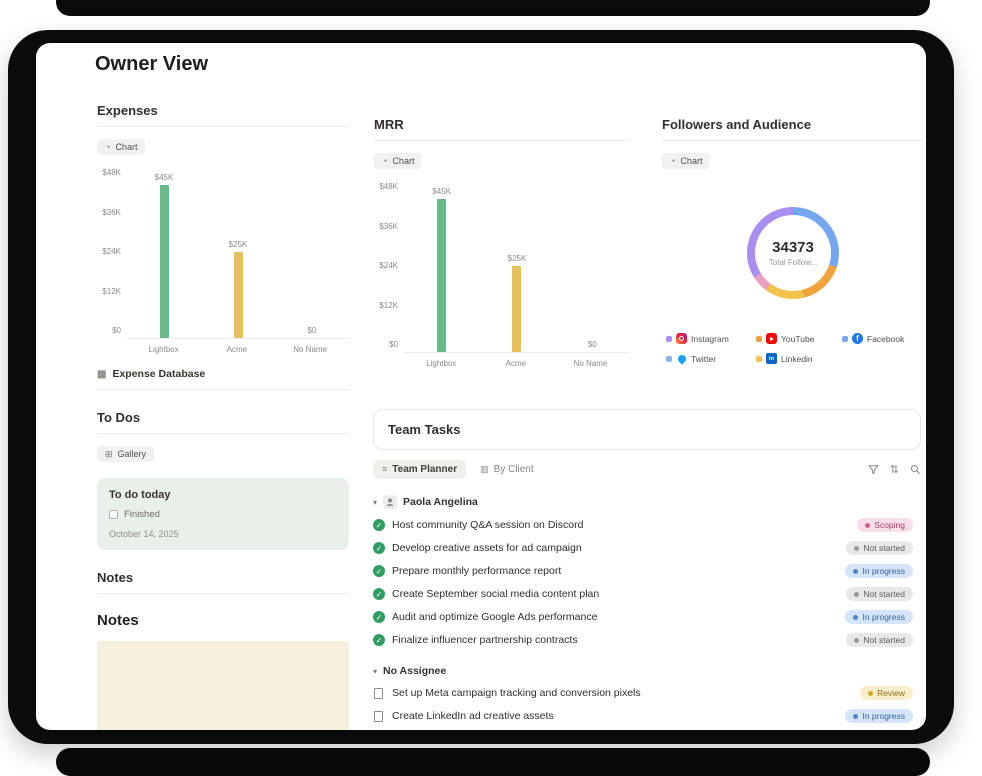 Image resolution: width=982 pixels, height=776 pixels. What do you see at coordinates (223, 379) in the screenshot?
I see `expense-database-link: ▦ Expense Database` at bounding box center [223, 379].